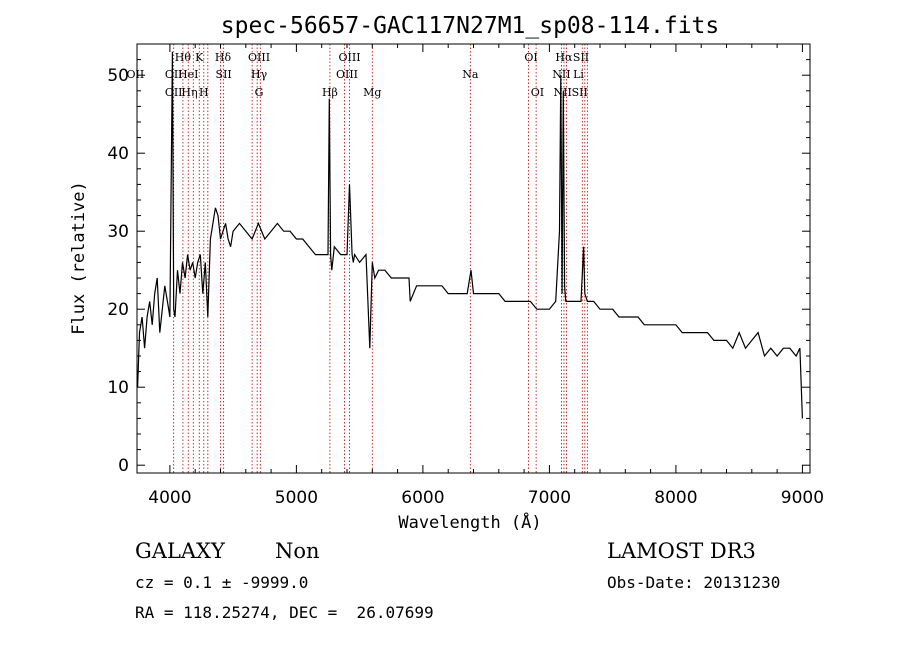  Describe the element at coordinates (259, 92) in the screenshot. I see `line-label: G` at that location.